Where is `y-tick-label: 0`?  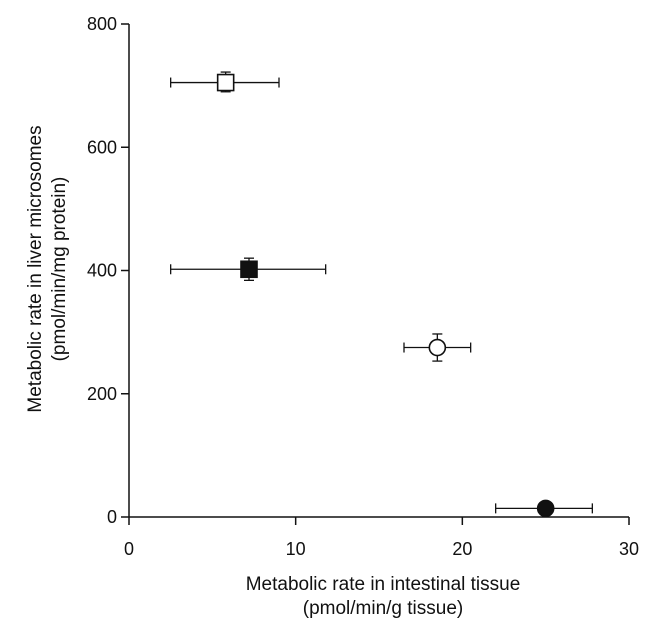 y-tick-label: 0 is located at coordinates (112, 517).